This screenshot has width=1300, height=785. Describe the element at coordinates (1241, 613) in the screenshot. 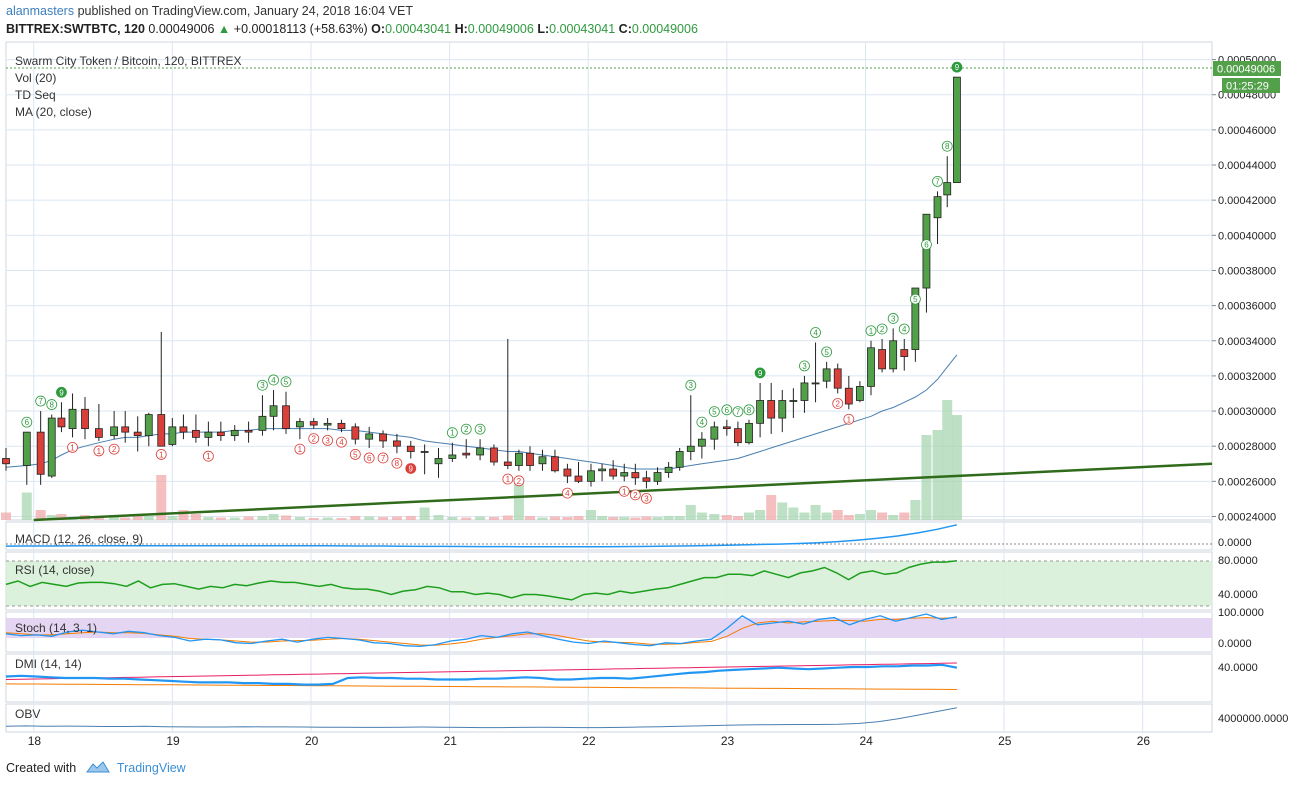

I see `stoch-axis-label-100: 100.0000` at that location.